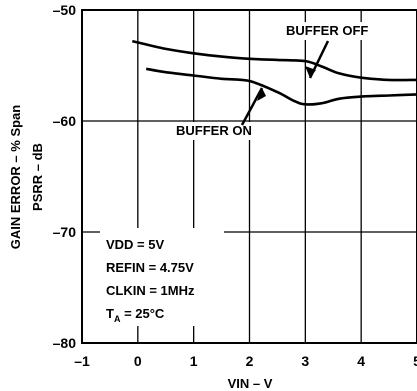 Image resolution: width=417 pixels, height=391 pixels. Describe the element at coordinates (162, 277) in the screenshot. I see `conditions-background` at that location.